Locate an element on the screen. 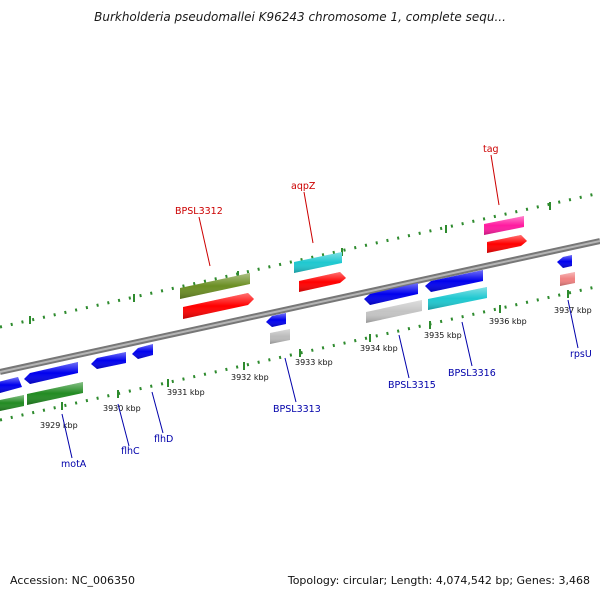 Image resolution: width=600 pixels, height=600 pixels. gene-BPSL3312-feature is located at coordinates (215, 286).